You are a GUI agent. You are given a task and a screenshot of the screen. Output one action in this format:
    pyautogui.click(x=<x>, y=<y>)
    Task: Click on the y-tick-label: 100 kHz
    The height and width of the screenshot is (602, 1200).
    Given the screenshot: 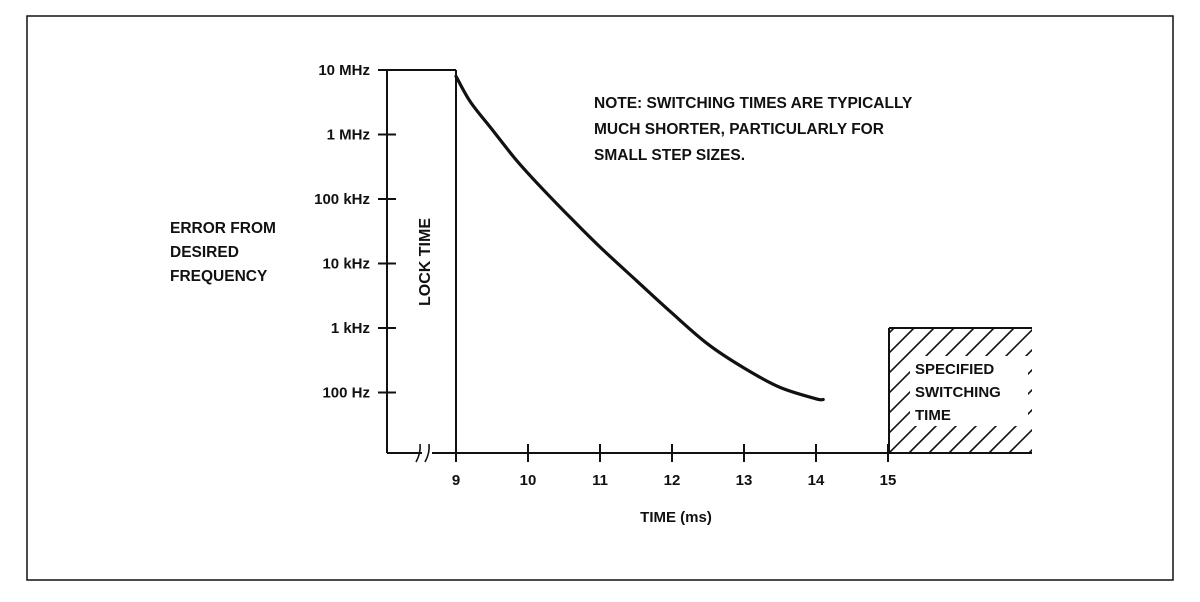 What is the action you would take?
    pyautogui.click(x=342, y=199)
    